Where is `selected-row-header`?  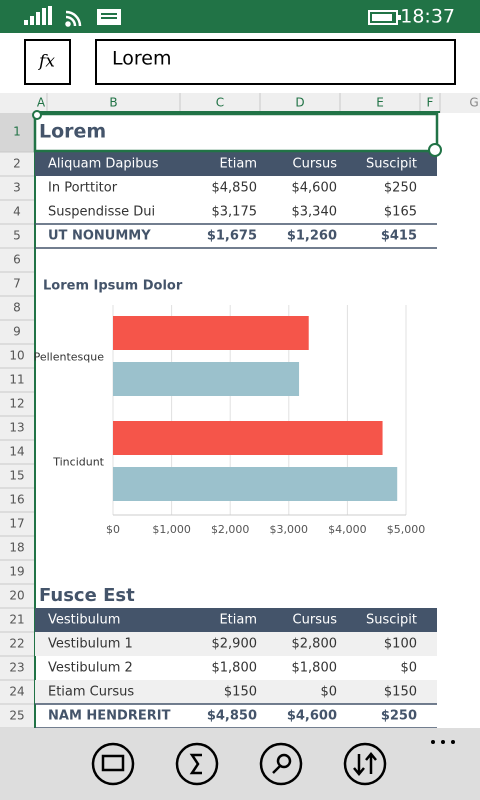
selected-row-header is located at coordinates (17, 132).